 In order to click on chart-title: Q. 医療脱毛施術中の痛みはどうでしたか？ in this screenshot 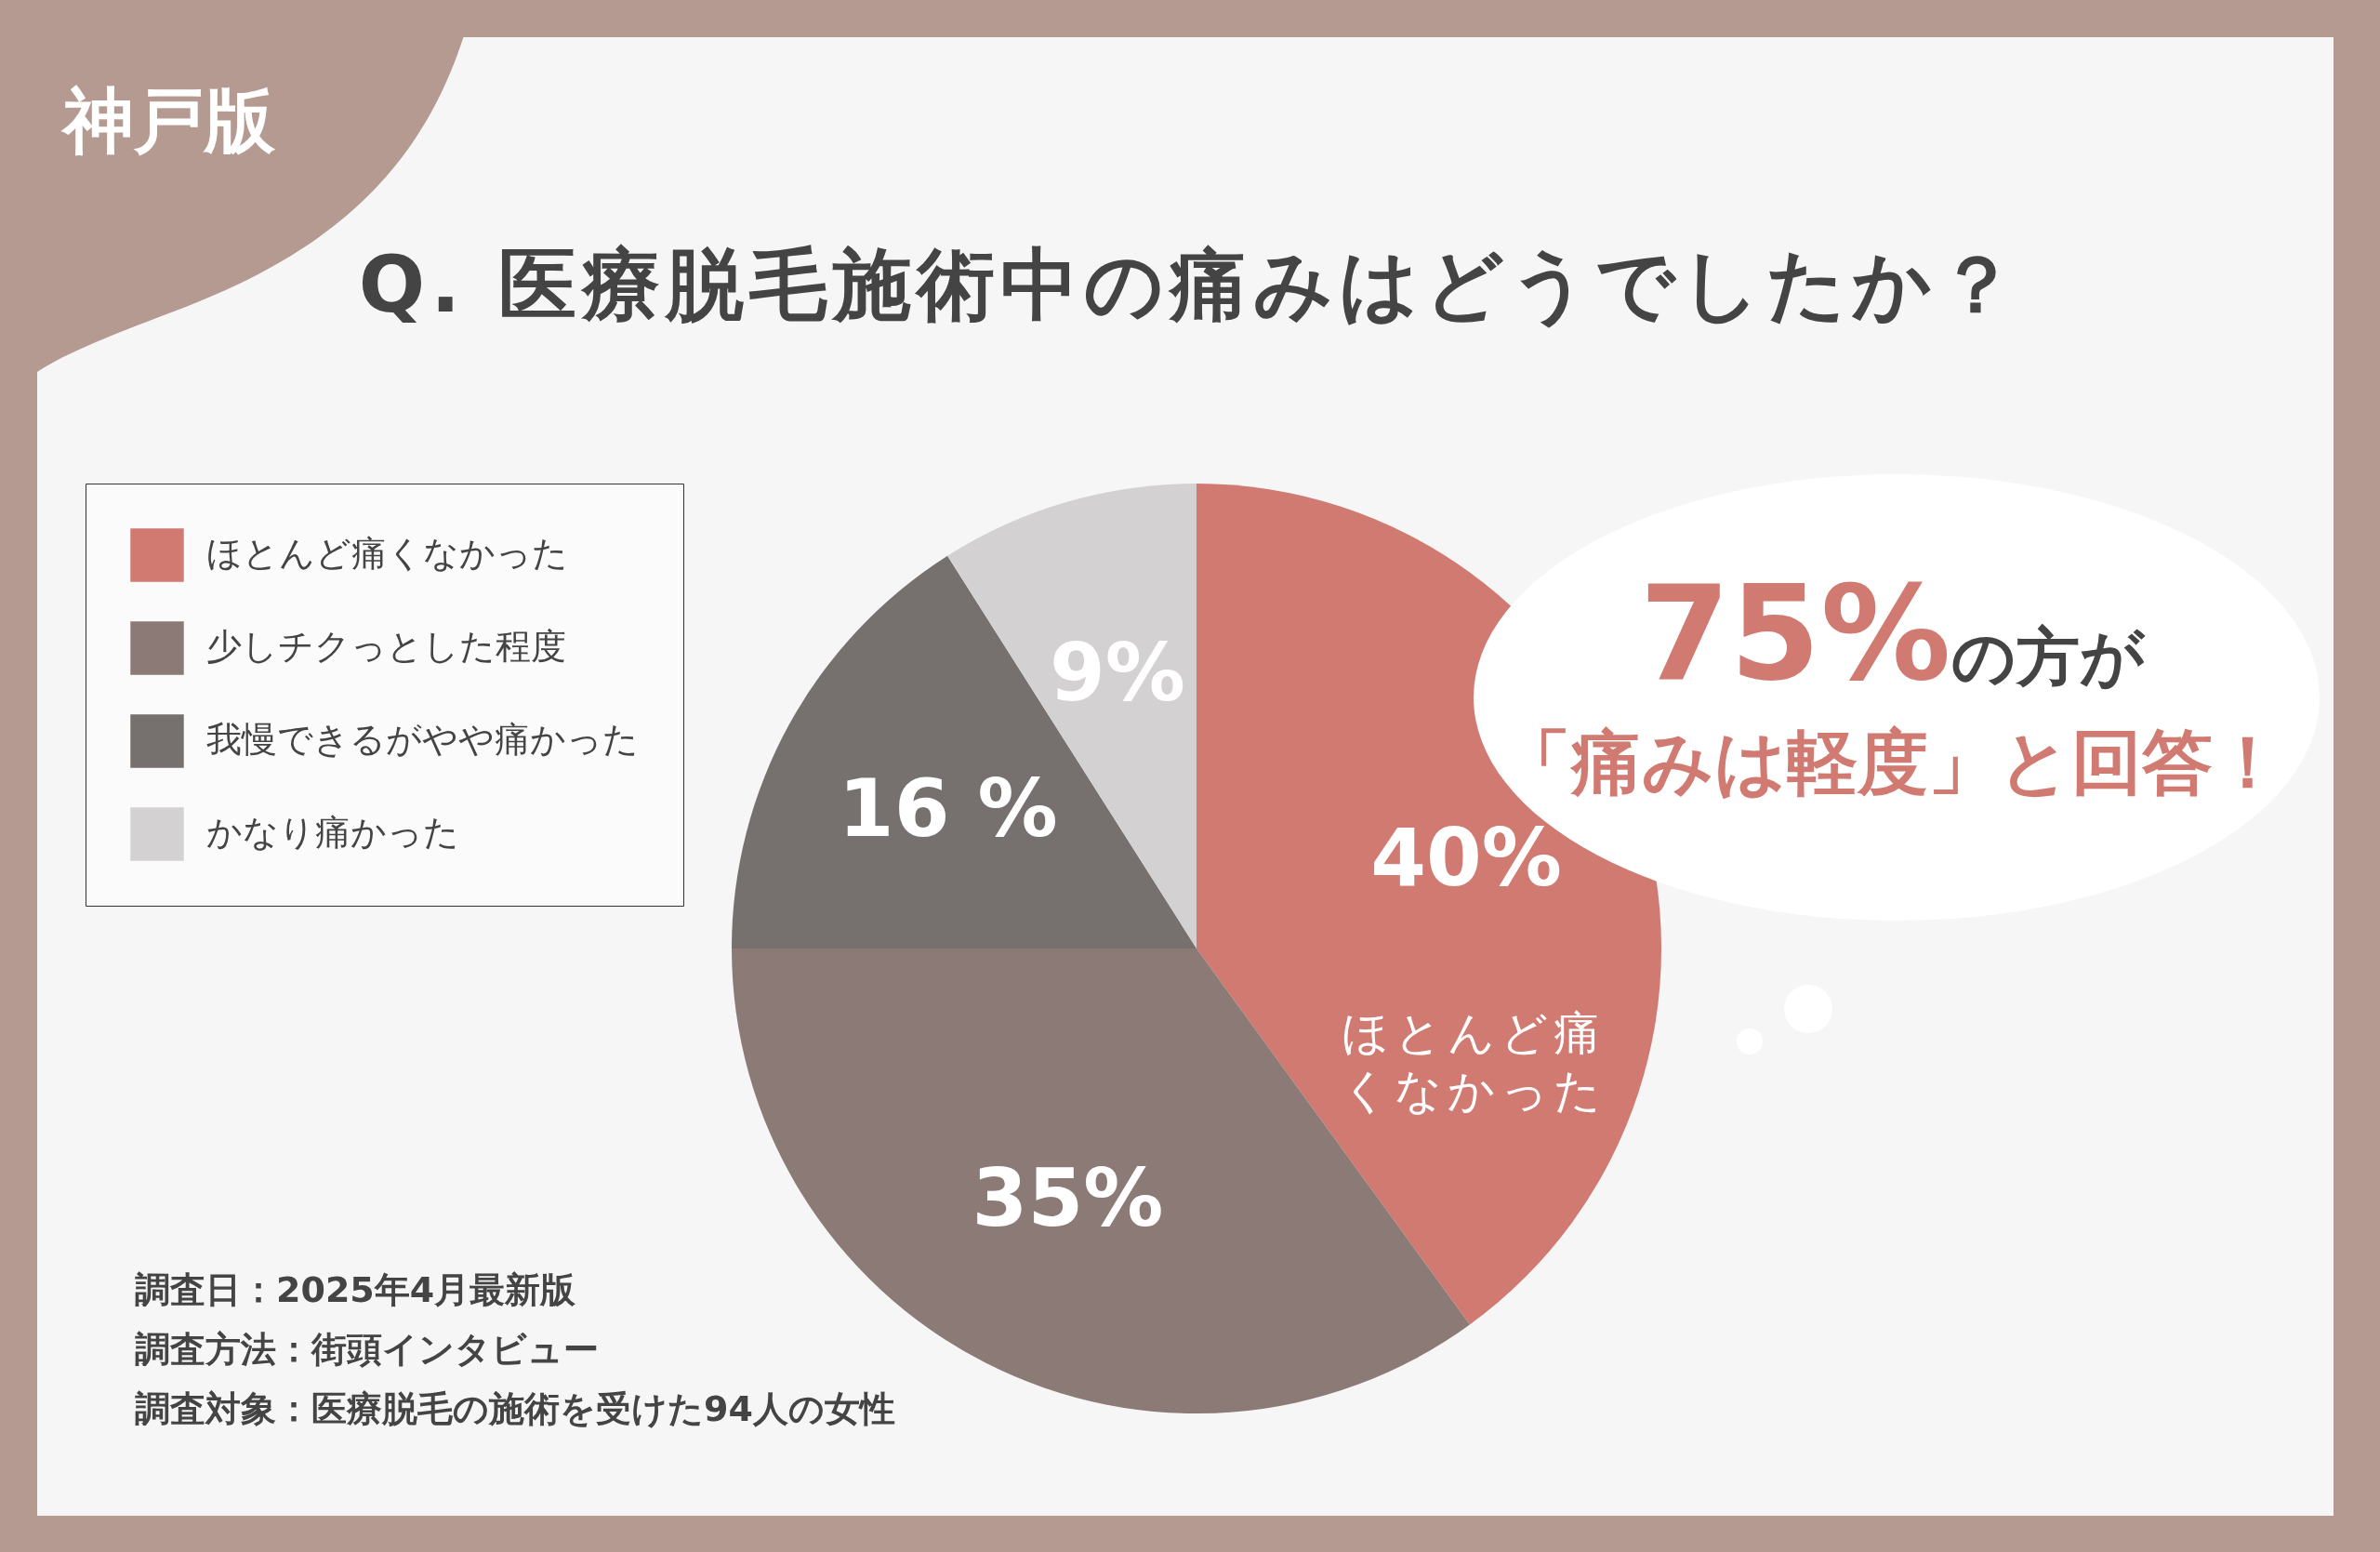, I will do `click(1190, 285)`.